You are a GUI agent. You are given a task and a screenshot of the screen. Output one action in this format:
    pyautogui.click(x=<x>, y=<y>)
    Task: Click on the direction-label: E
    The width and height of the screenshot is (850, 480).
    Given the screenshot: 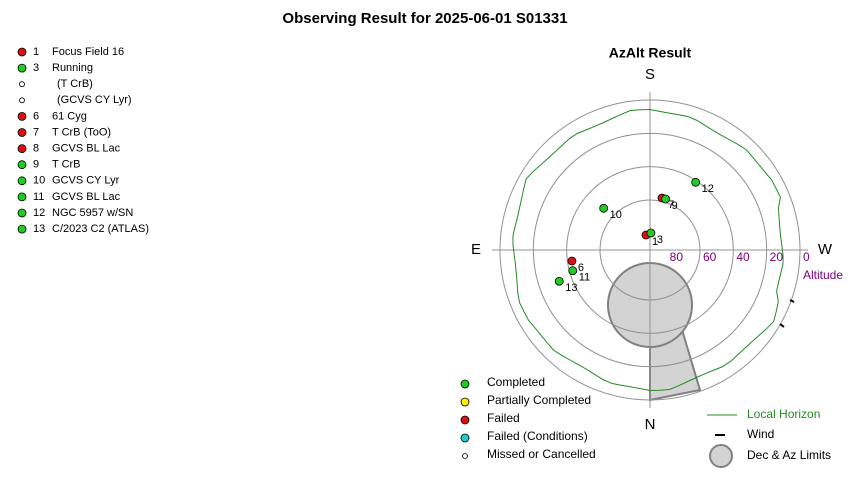 What is the action you would take?
    pyautogui.click(x=476, y=249)
    